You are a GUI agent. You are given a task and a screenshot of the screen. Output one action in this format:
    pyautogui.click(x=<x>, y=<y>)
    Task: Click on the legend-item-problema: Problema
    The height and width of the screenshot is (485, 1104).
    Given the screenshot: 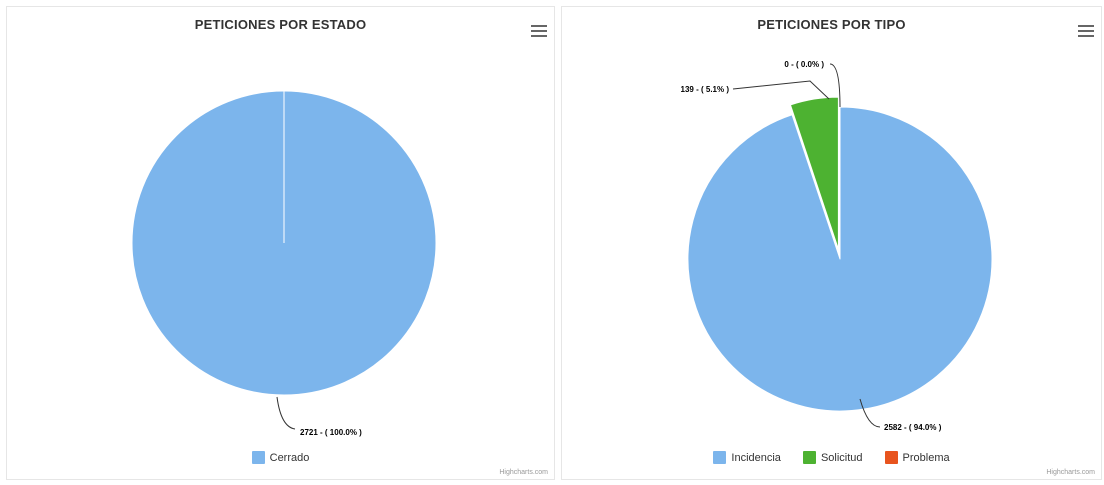 What is the action you would take?
    pyautogui.click(x=917, y=457)
    